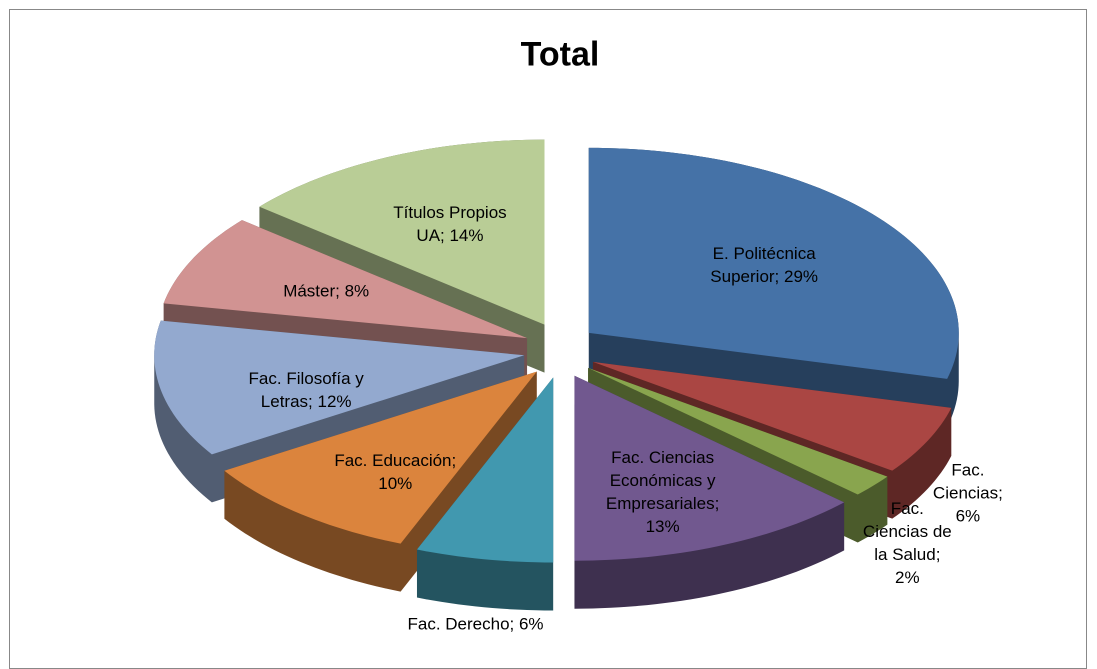 Image resolution: width=1097 pixels, height=669 pixels. What do you see at coordinates (967, 493) in the screenshot?
I see `data-label: Fac. Ciencias; 6%` at bounding box center [967, 493].